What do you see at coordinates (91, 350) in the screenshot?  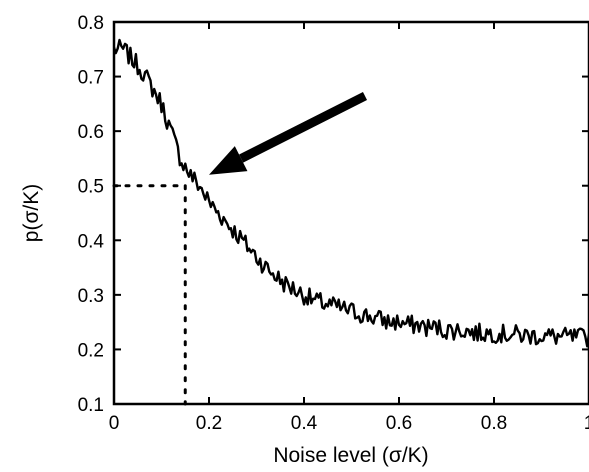 I see `y-tick-label: 0.2` at bounding box center [91, 350].